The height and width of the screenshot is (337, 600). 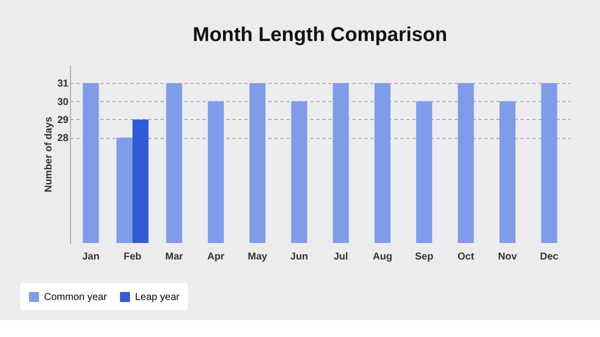 What do you see at coordinates (549, 257) in the screenshot?
I see `x-tick-label: Dec` at bounding box center [549, 257].